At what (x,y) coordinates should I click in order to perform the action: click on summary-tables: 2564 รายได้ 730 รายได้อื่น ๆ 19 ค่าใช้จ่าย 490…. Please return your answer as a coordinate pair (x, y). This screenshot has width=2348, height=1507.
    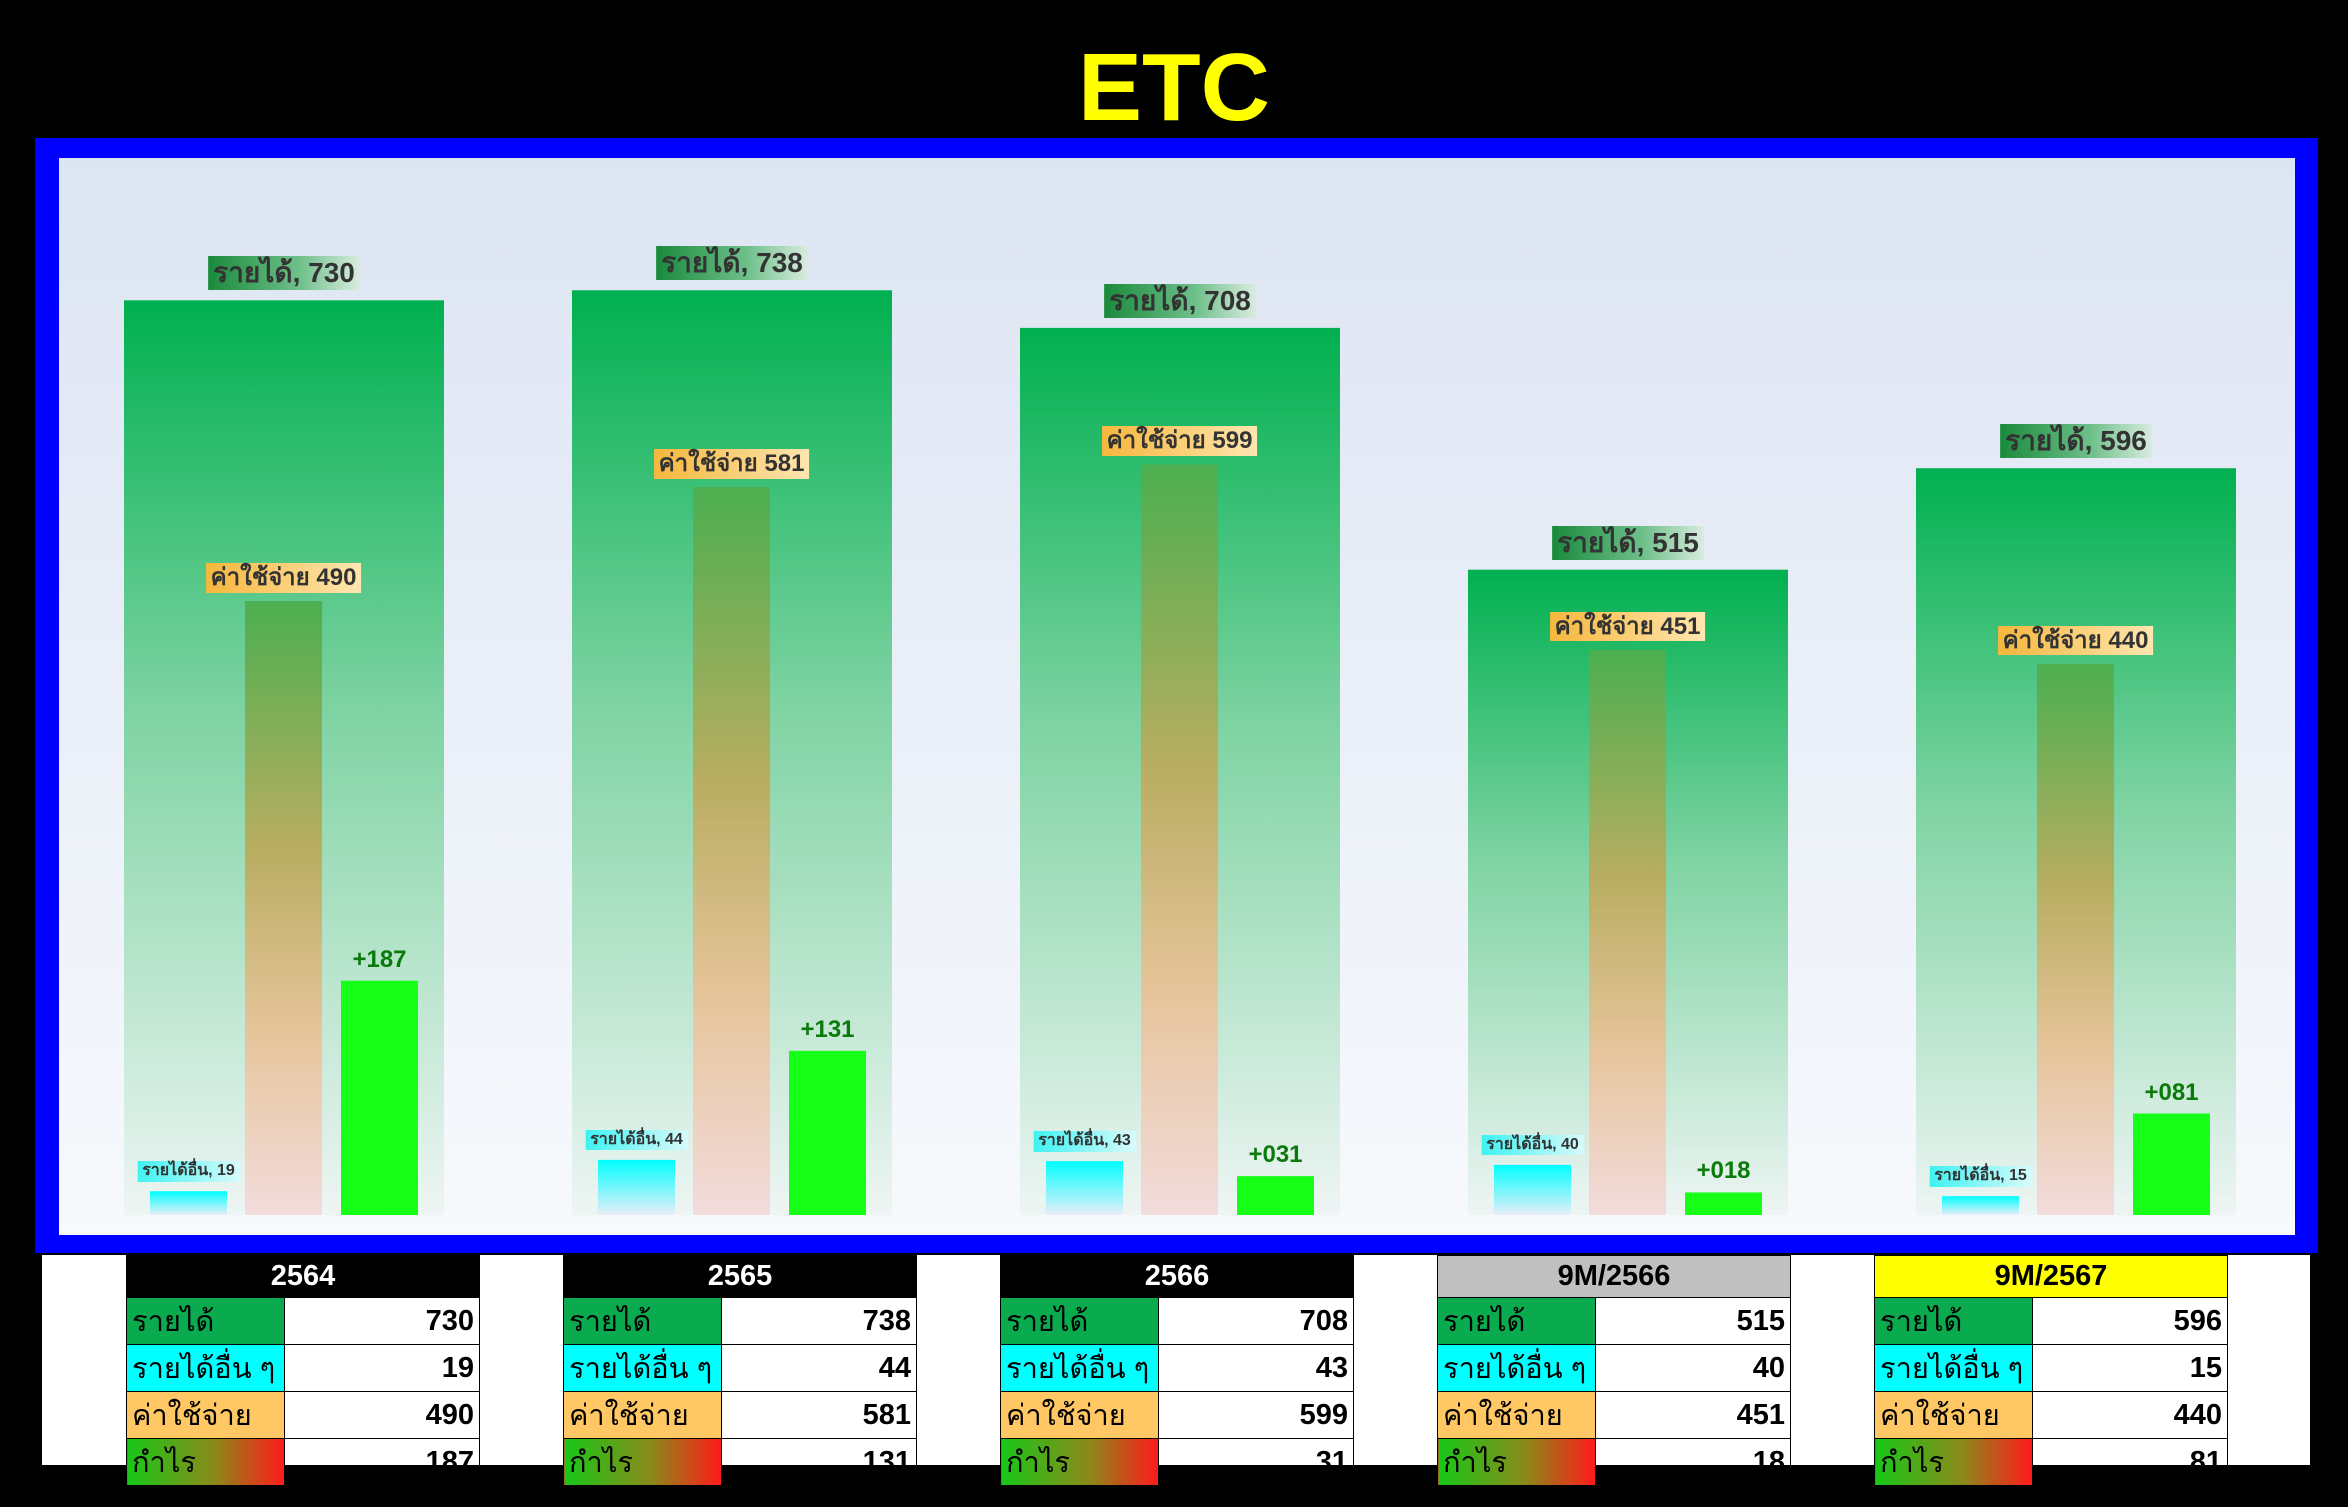
    Looking at the image, I should click on (1176, 1370).